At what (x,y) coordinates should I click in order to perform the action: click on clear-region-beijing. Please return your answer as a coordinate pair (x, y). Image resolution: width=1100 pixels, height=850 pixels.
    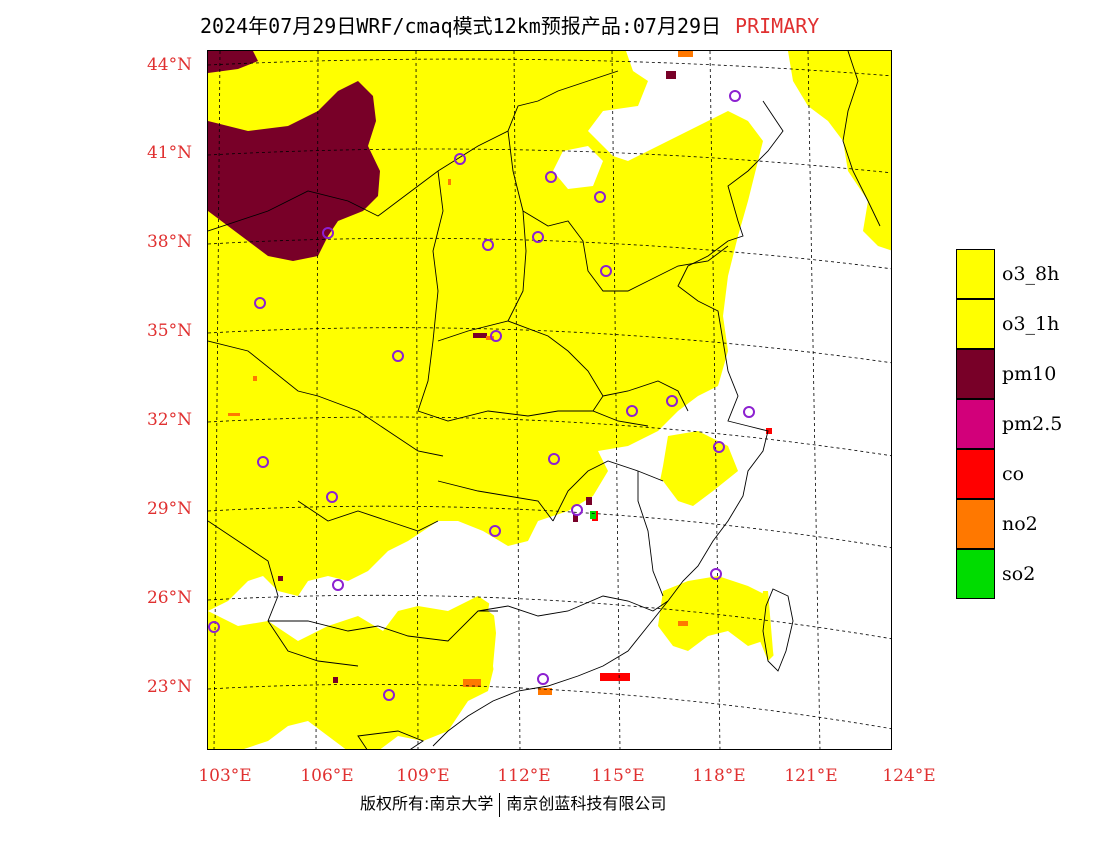
    Looking at the image, I should click on (578, 167).